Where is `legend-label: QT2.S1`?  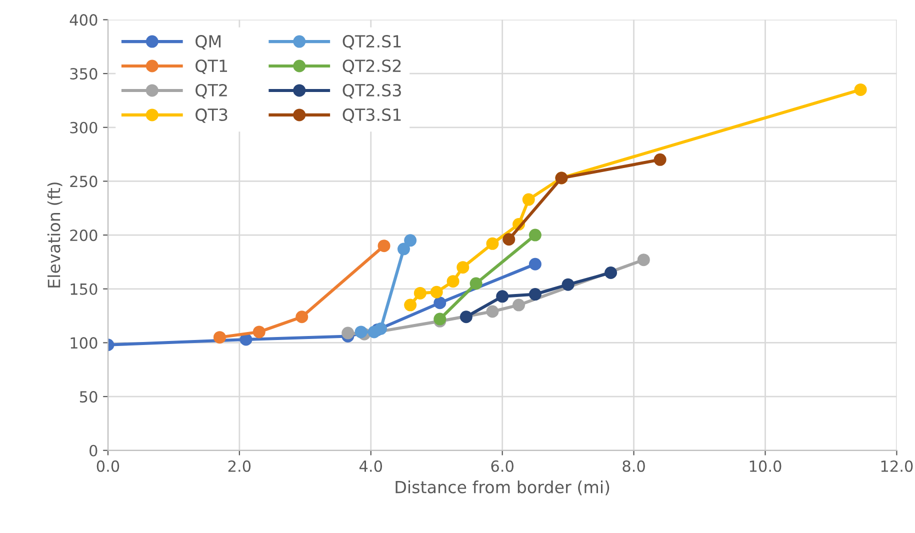
legend-label: QT2.S1 is located at coordinates (371, 42).